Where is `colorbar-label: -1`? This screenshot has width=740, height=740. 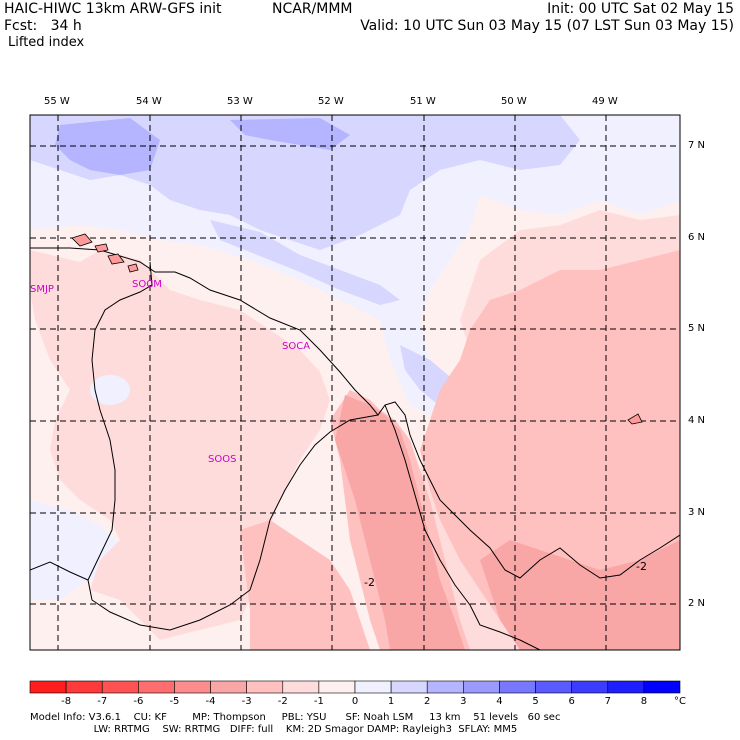 colorbar-label: -1 is located at coordinates (318, 701).